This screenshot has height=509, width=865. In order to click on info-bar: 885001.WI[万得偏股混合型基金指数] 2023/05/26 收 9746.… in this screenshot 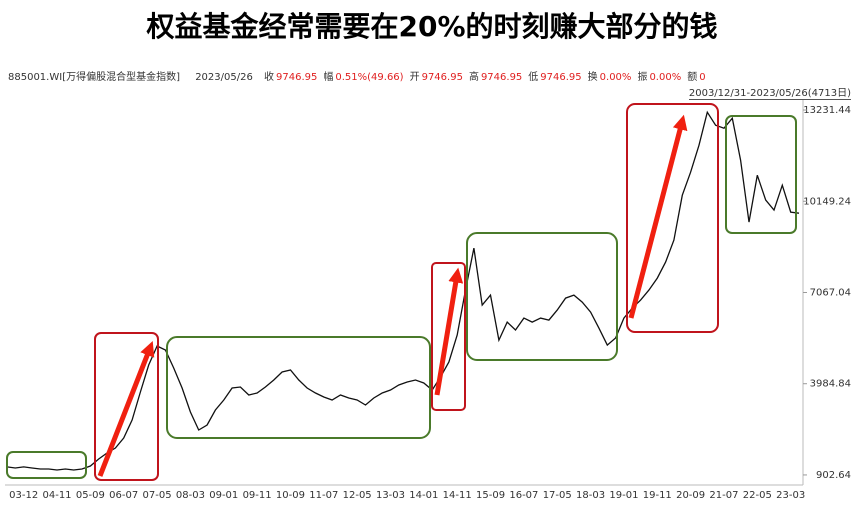, I will do `click(361, 75)`.